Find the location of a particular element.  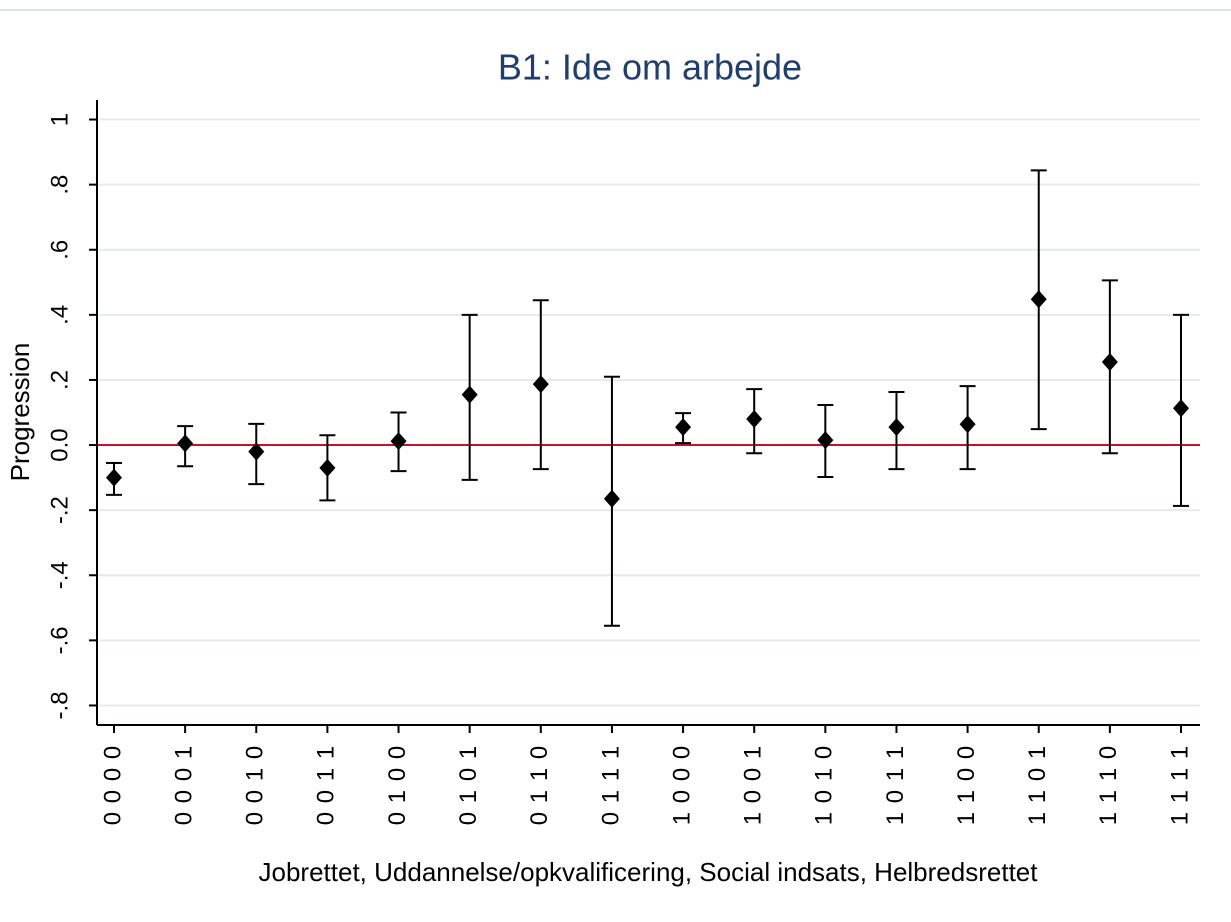

x-tick-label: 0 1 0 1 is located at coordinates (468, 785).